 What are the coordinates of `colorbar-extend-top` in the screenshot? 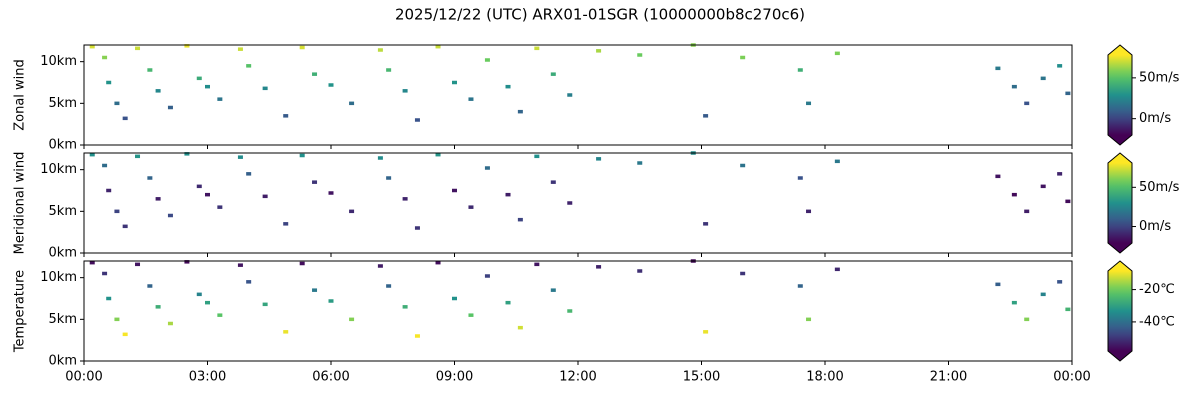 It's located at (1120, 158).